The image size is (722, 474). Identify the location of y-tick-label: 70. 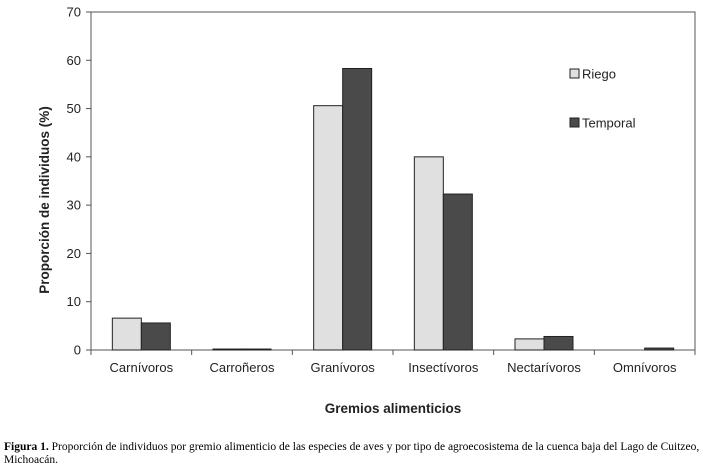
(74, 12).